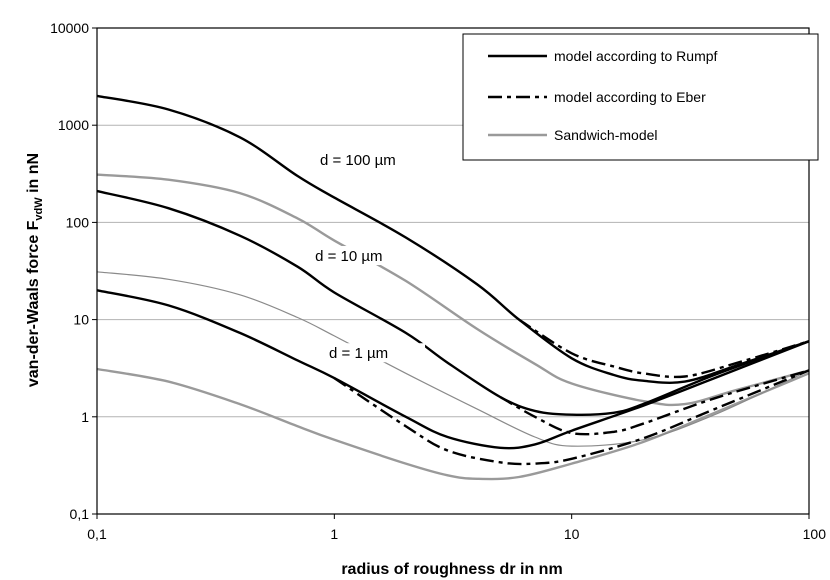 Image resolution: width=830 pixels, height=580 pixels. What do you see at coordinates (456, 528) in the screenshot?
I see `x-axis-ticks: 0,1 1 10 100` at bounding box center [456, 528].